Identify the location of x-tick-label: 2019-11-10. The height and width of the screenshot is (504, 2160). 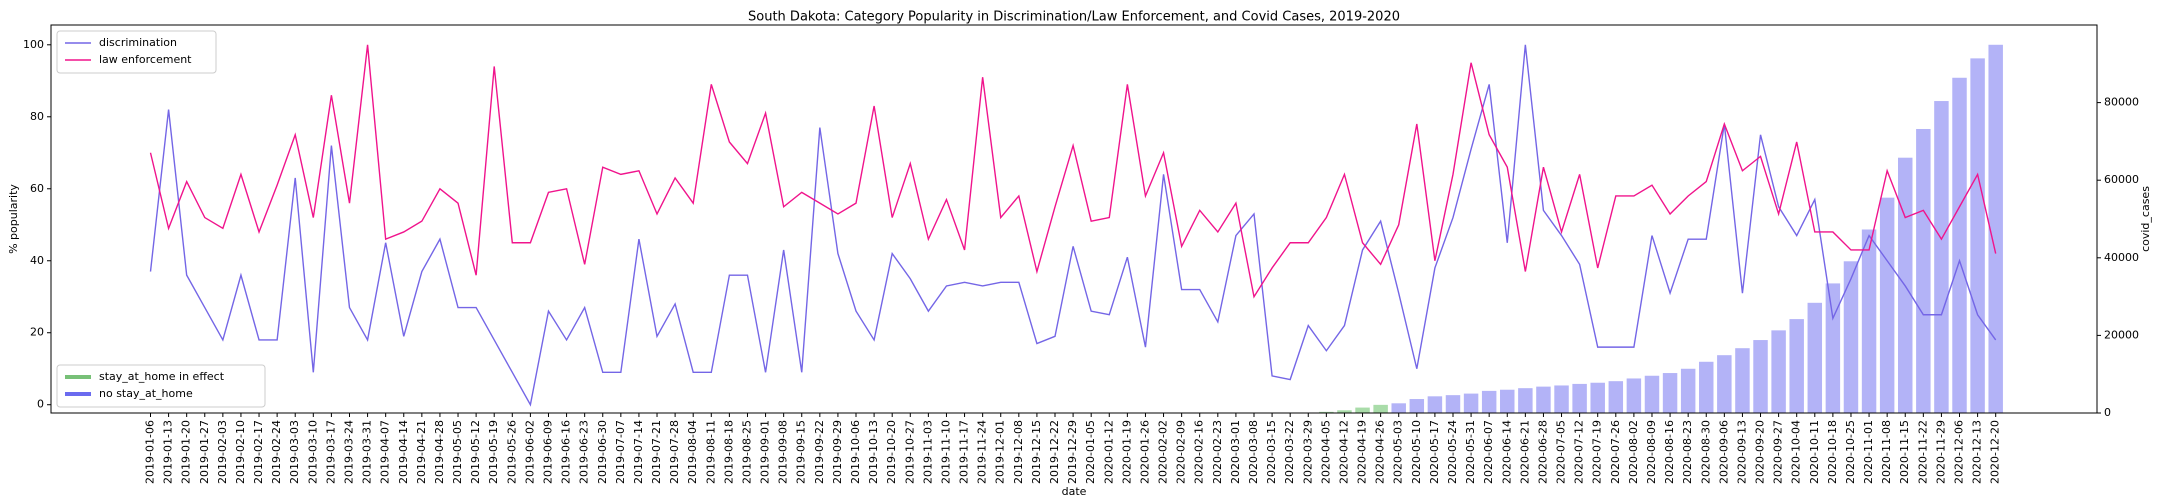
(945, 452).